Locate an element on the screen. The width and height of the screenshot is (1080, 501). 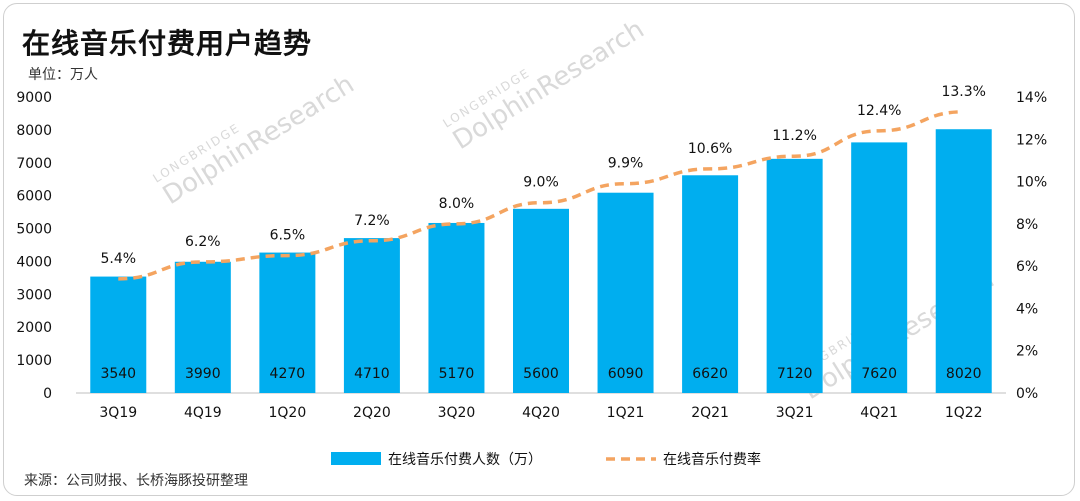
bar-value-label: 5600 is located at coordinates (541, 374).